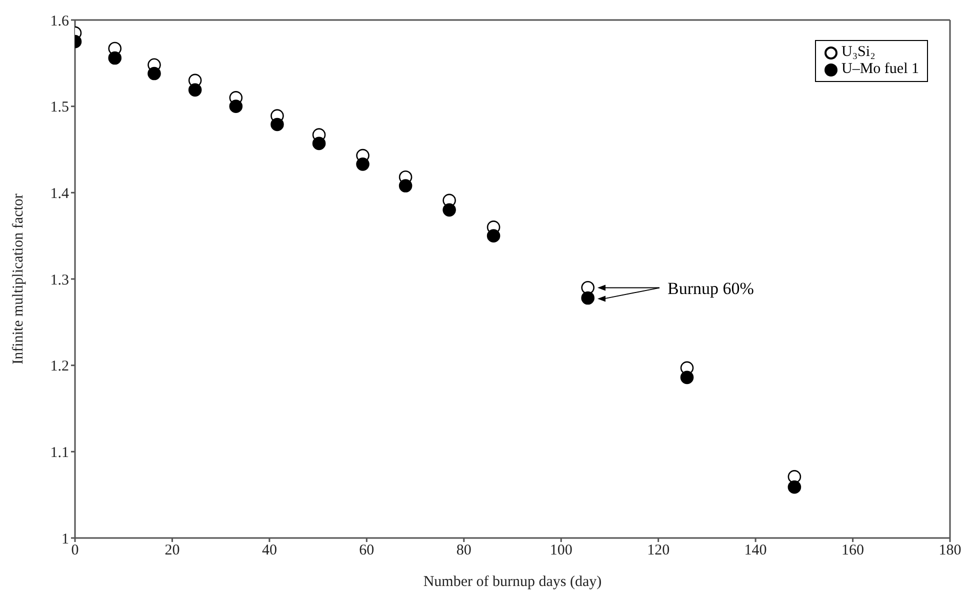  What do you see at coordinates (59, 366) in the screenshot?
I see `y-tick-label: 1.2` at bounding box center [59, 366].